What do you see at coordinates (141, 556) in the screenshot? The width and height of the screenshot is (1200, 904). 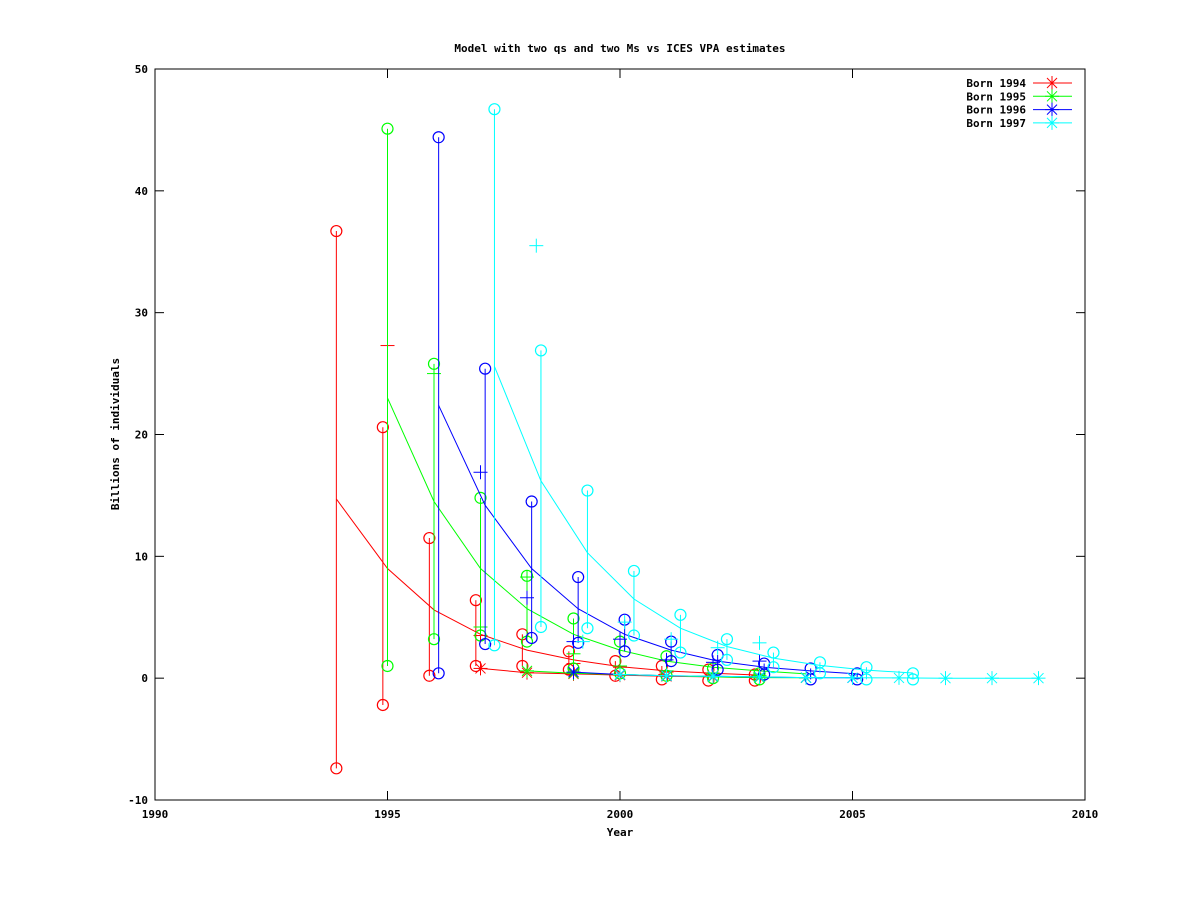 I see `y-tick-label: 10` at bounding box center [141, 556].